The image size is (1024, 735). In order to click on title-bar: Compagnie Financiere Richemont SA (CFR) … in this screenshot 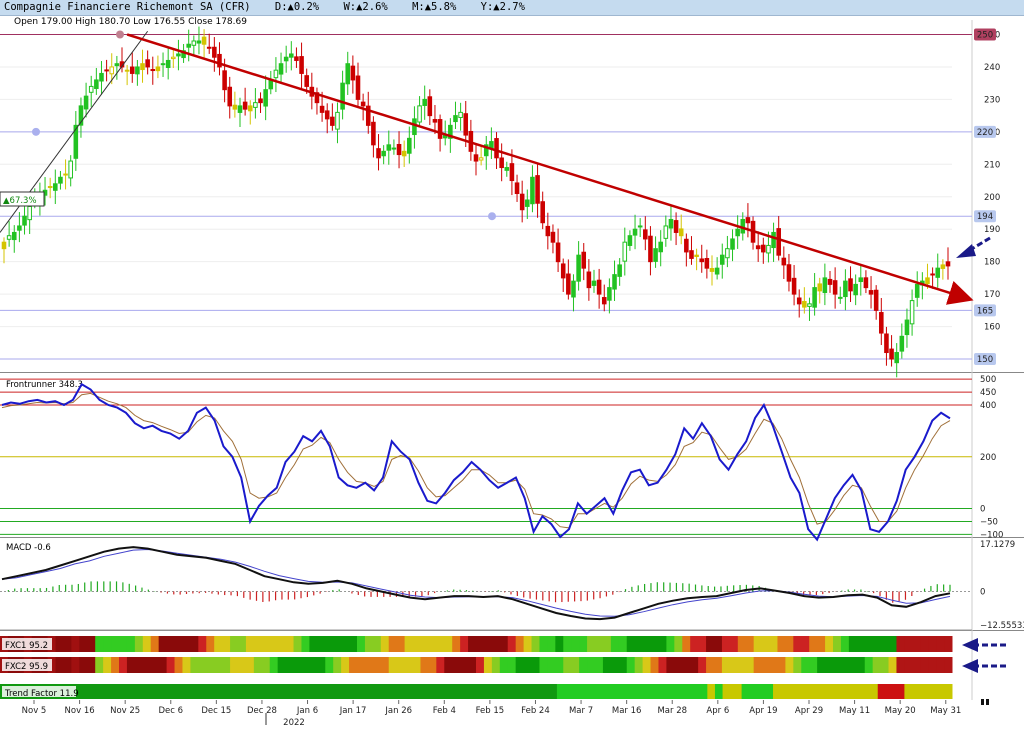, I will do `click(512, 8)`.